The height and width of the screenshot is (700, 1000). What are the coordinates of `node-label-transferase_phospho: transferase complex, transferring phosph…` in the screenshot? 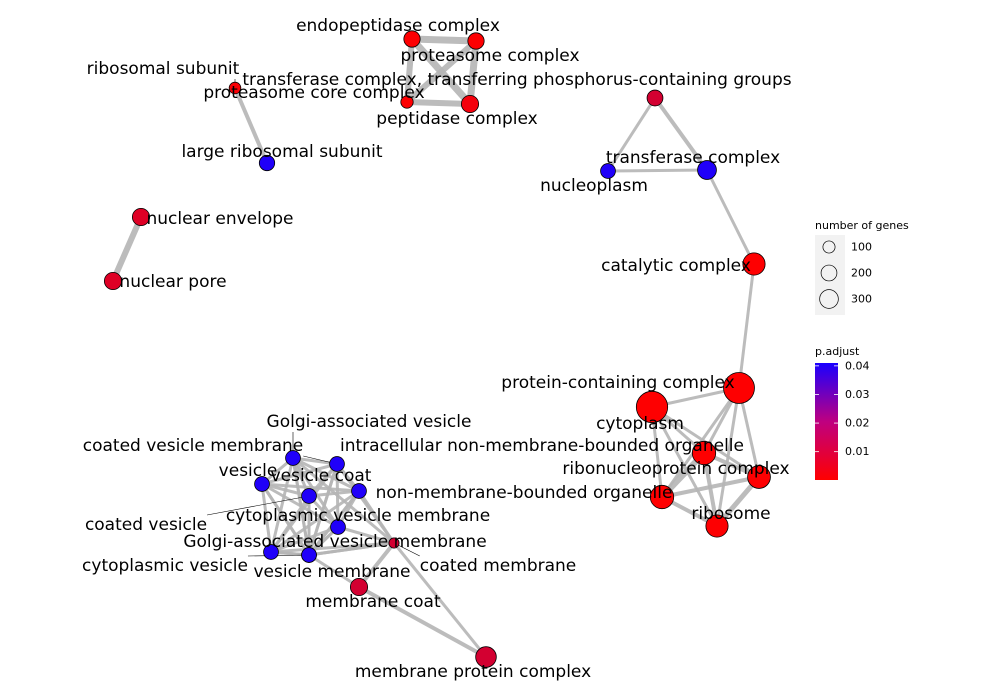 It's located at (516, 80).